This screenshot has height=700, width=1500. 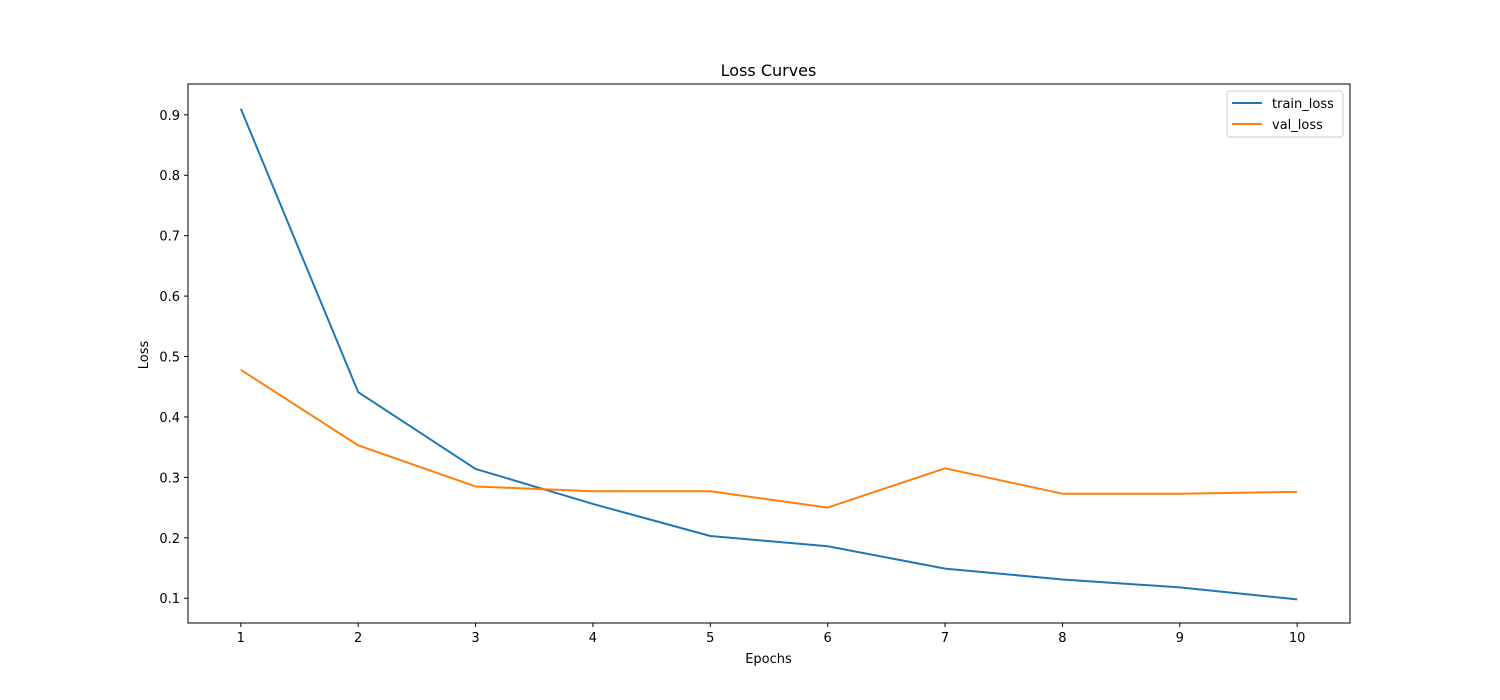 I want to click on x-axis-label: Epochs, so click(x=768, y=659).